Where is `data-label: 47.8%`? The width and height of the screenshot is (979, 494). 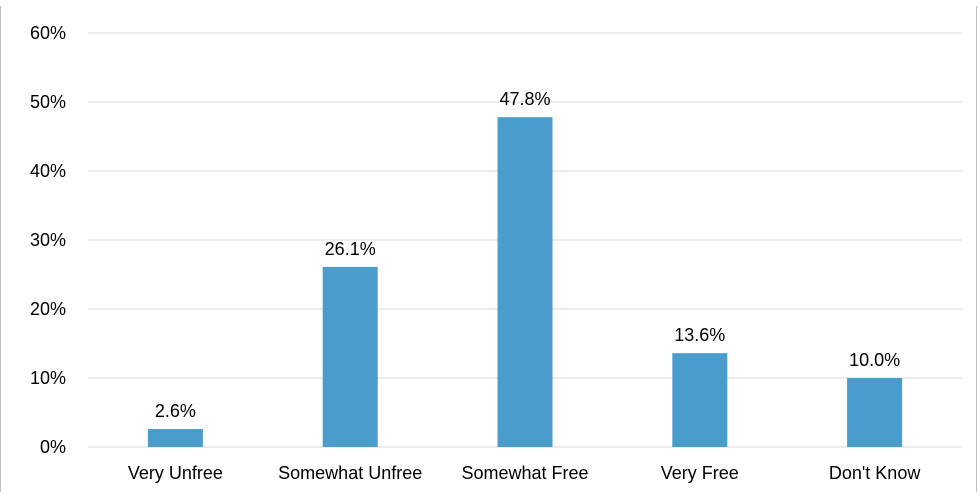
data-label: 47.8% is located at coordinates (524, 99).